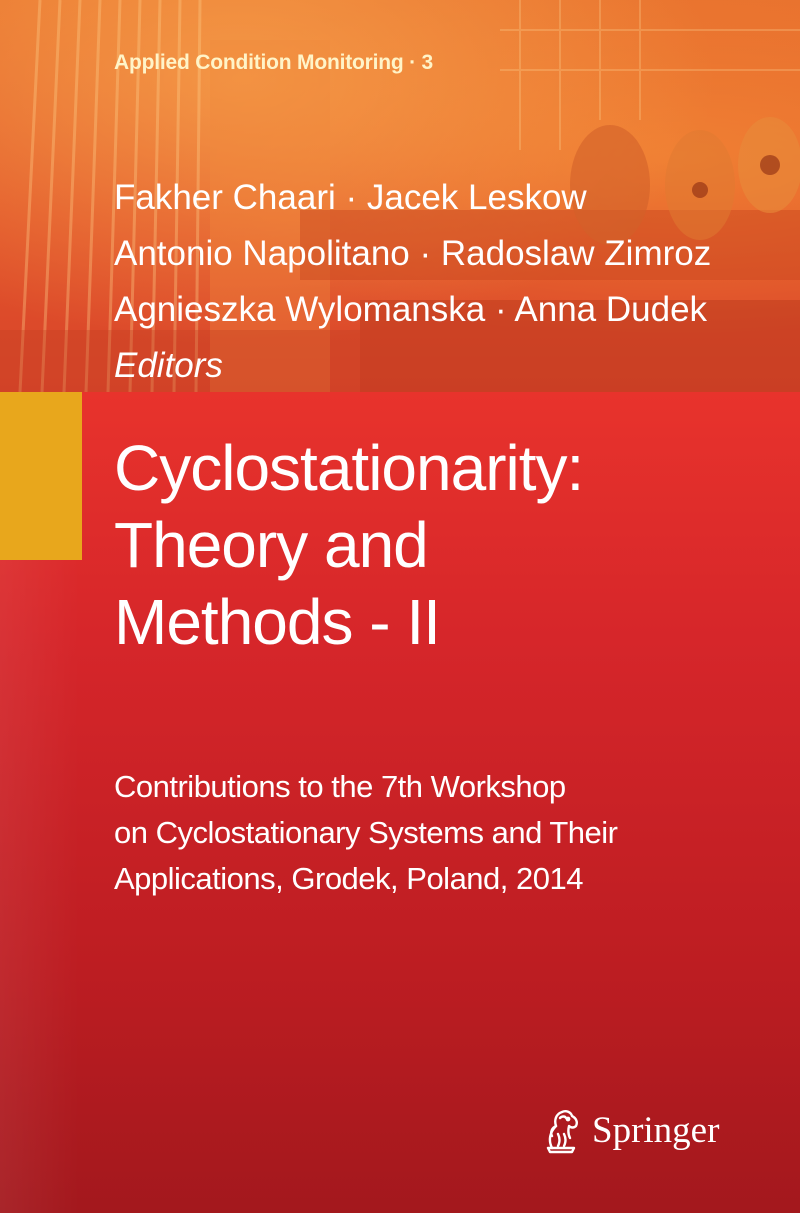 This screenshot has height=1213, width=800. Describe the element at coordinates (350, 197) in the screenshot. I see `editor-line: Fakher Chaari · Jacek Leskow` at that location.